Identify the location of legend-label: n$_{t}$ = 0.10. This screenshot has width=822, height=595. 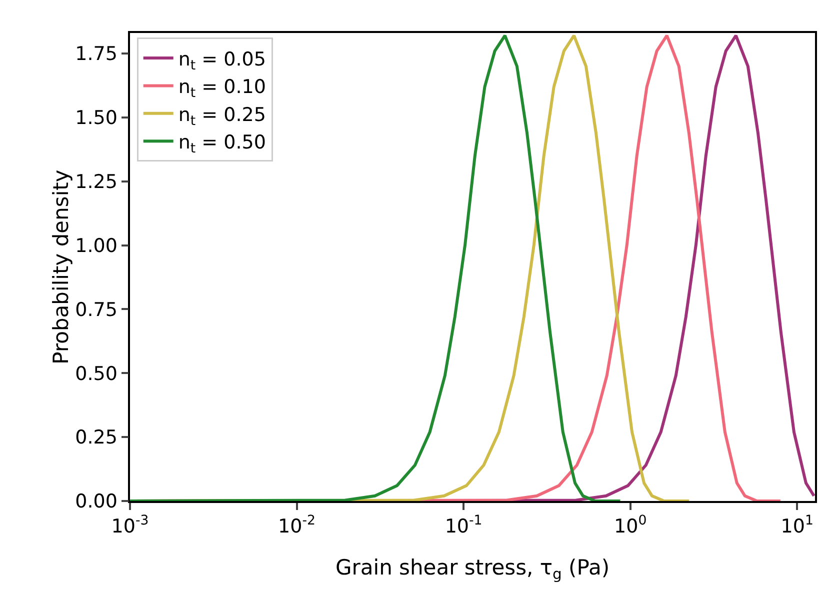
(222, 89).